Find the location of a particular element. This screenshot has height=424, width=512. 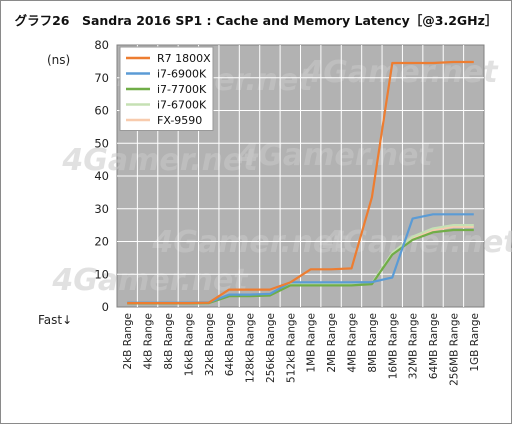

x-tick-label: 32MB Range is located at coordinates (414, 346).